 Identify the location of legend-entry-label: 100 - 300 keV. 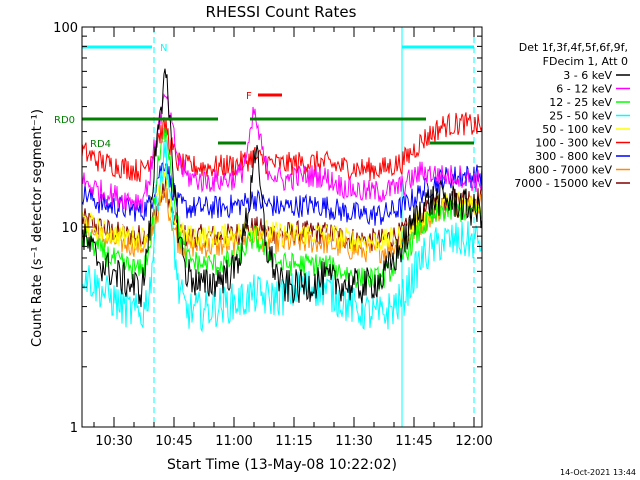
(573, 143).